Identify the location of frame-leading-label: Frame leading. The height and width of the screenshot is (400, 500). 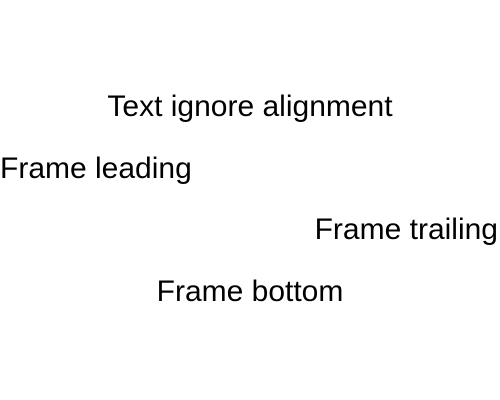
(96, 168).